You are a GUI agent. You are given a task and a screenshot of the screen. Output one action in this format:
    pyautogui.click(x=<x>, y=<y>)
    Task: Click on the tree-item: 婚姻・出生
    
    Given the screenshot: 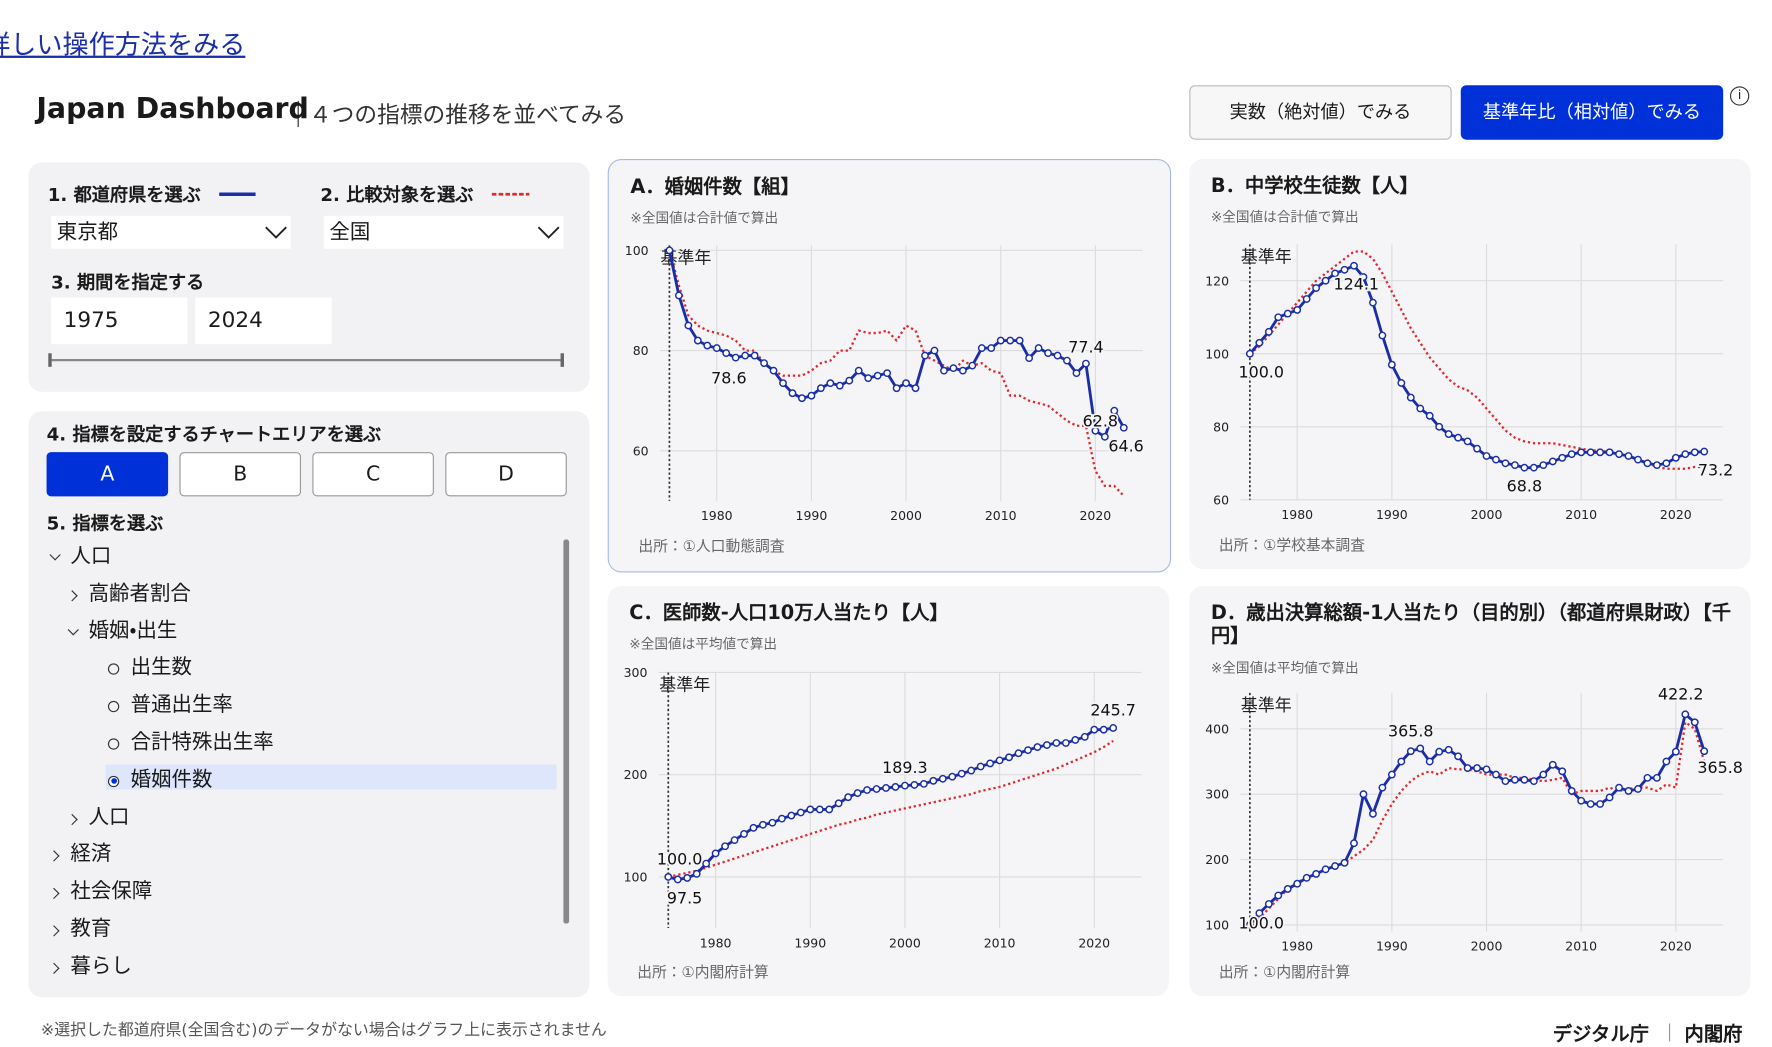 What is the action you would take?
    pyautogui.click(x=133, y=630)
    